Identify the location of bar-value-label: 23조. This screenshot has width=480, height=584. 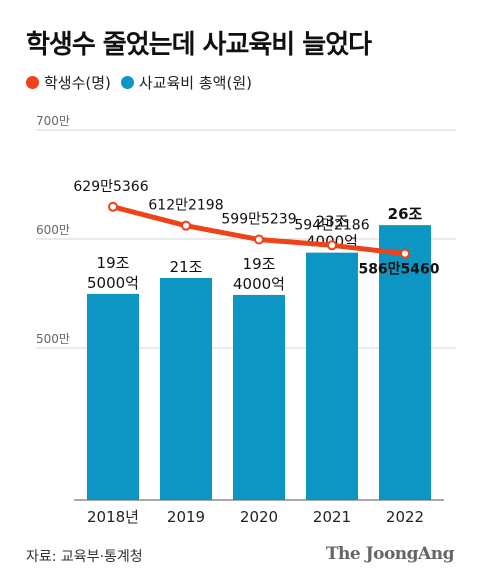
(332, 222).